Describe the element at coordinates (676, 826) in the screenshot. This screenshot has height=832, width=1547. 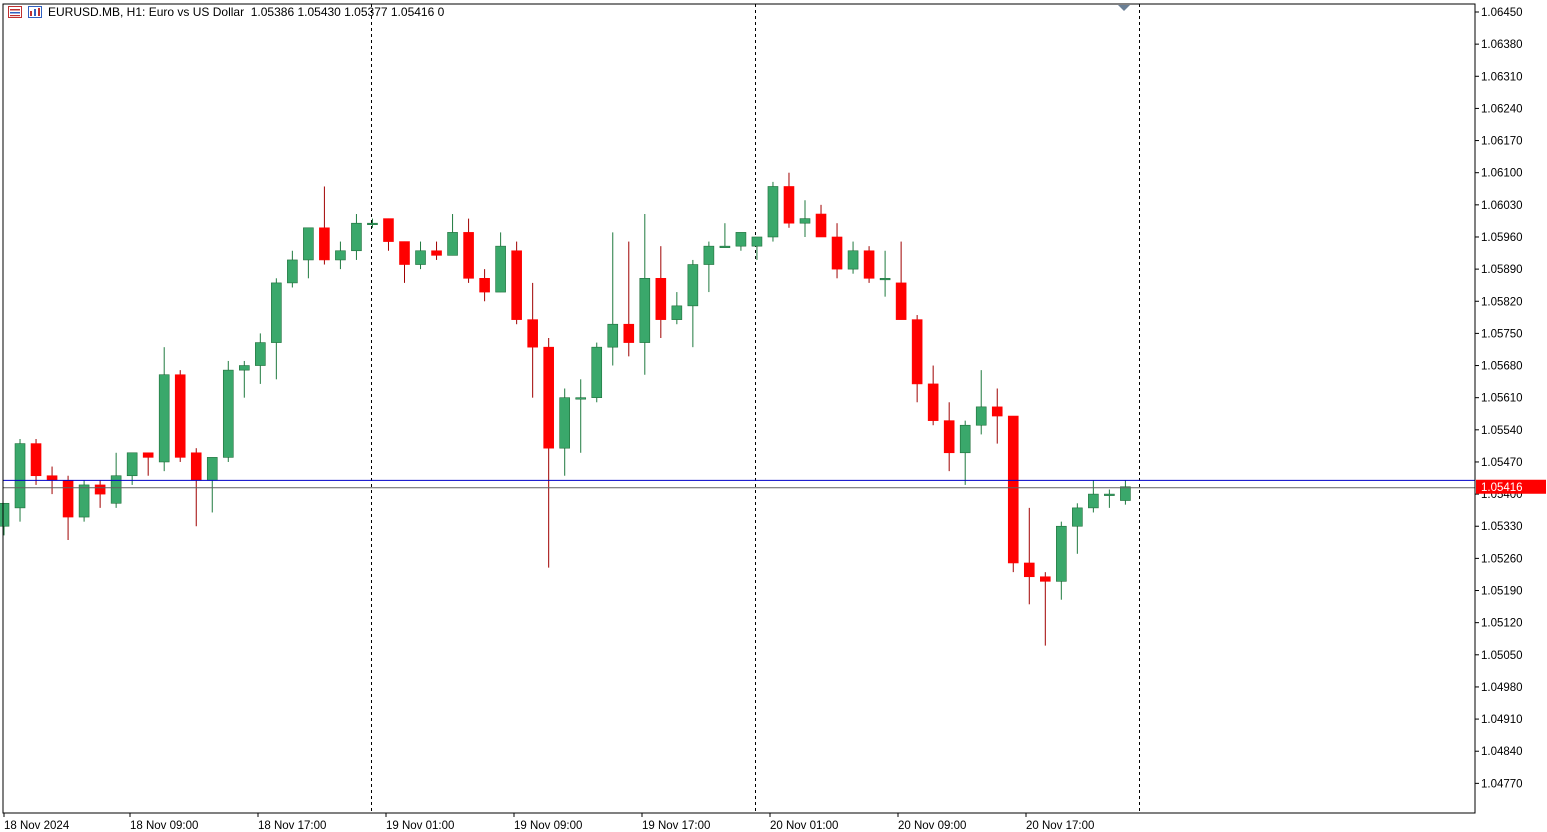
I see `x-tick-label: 19 Nov 17:00` at that location.